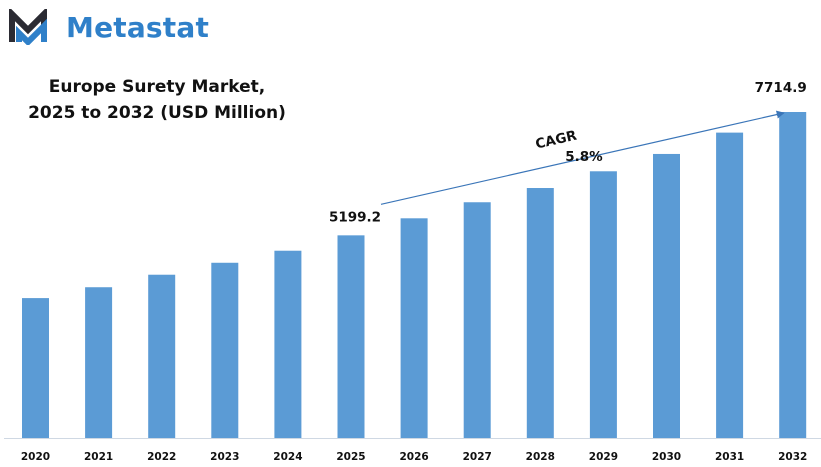 This screenshot has width=821, height=467. What do you see at coordinates (729, 457) in the screenshot?
I see `x-tick-label-2031: 2031` at bounding box center [729, 457].